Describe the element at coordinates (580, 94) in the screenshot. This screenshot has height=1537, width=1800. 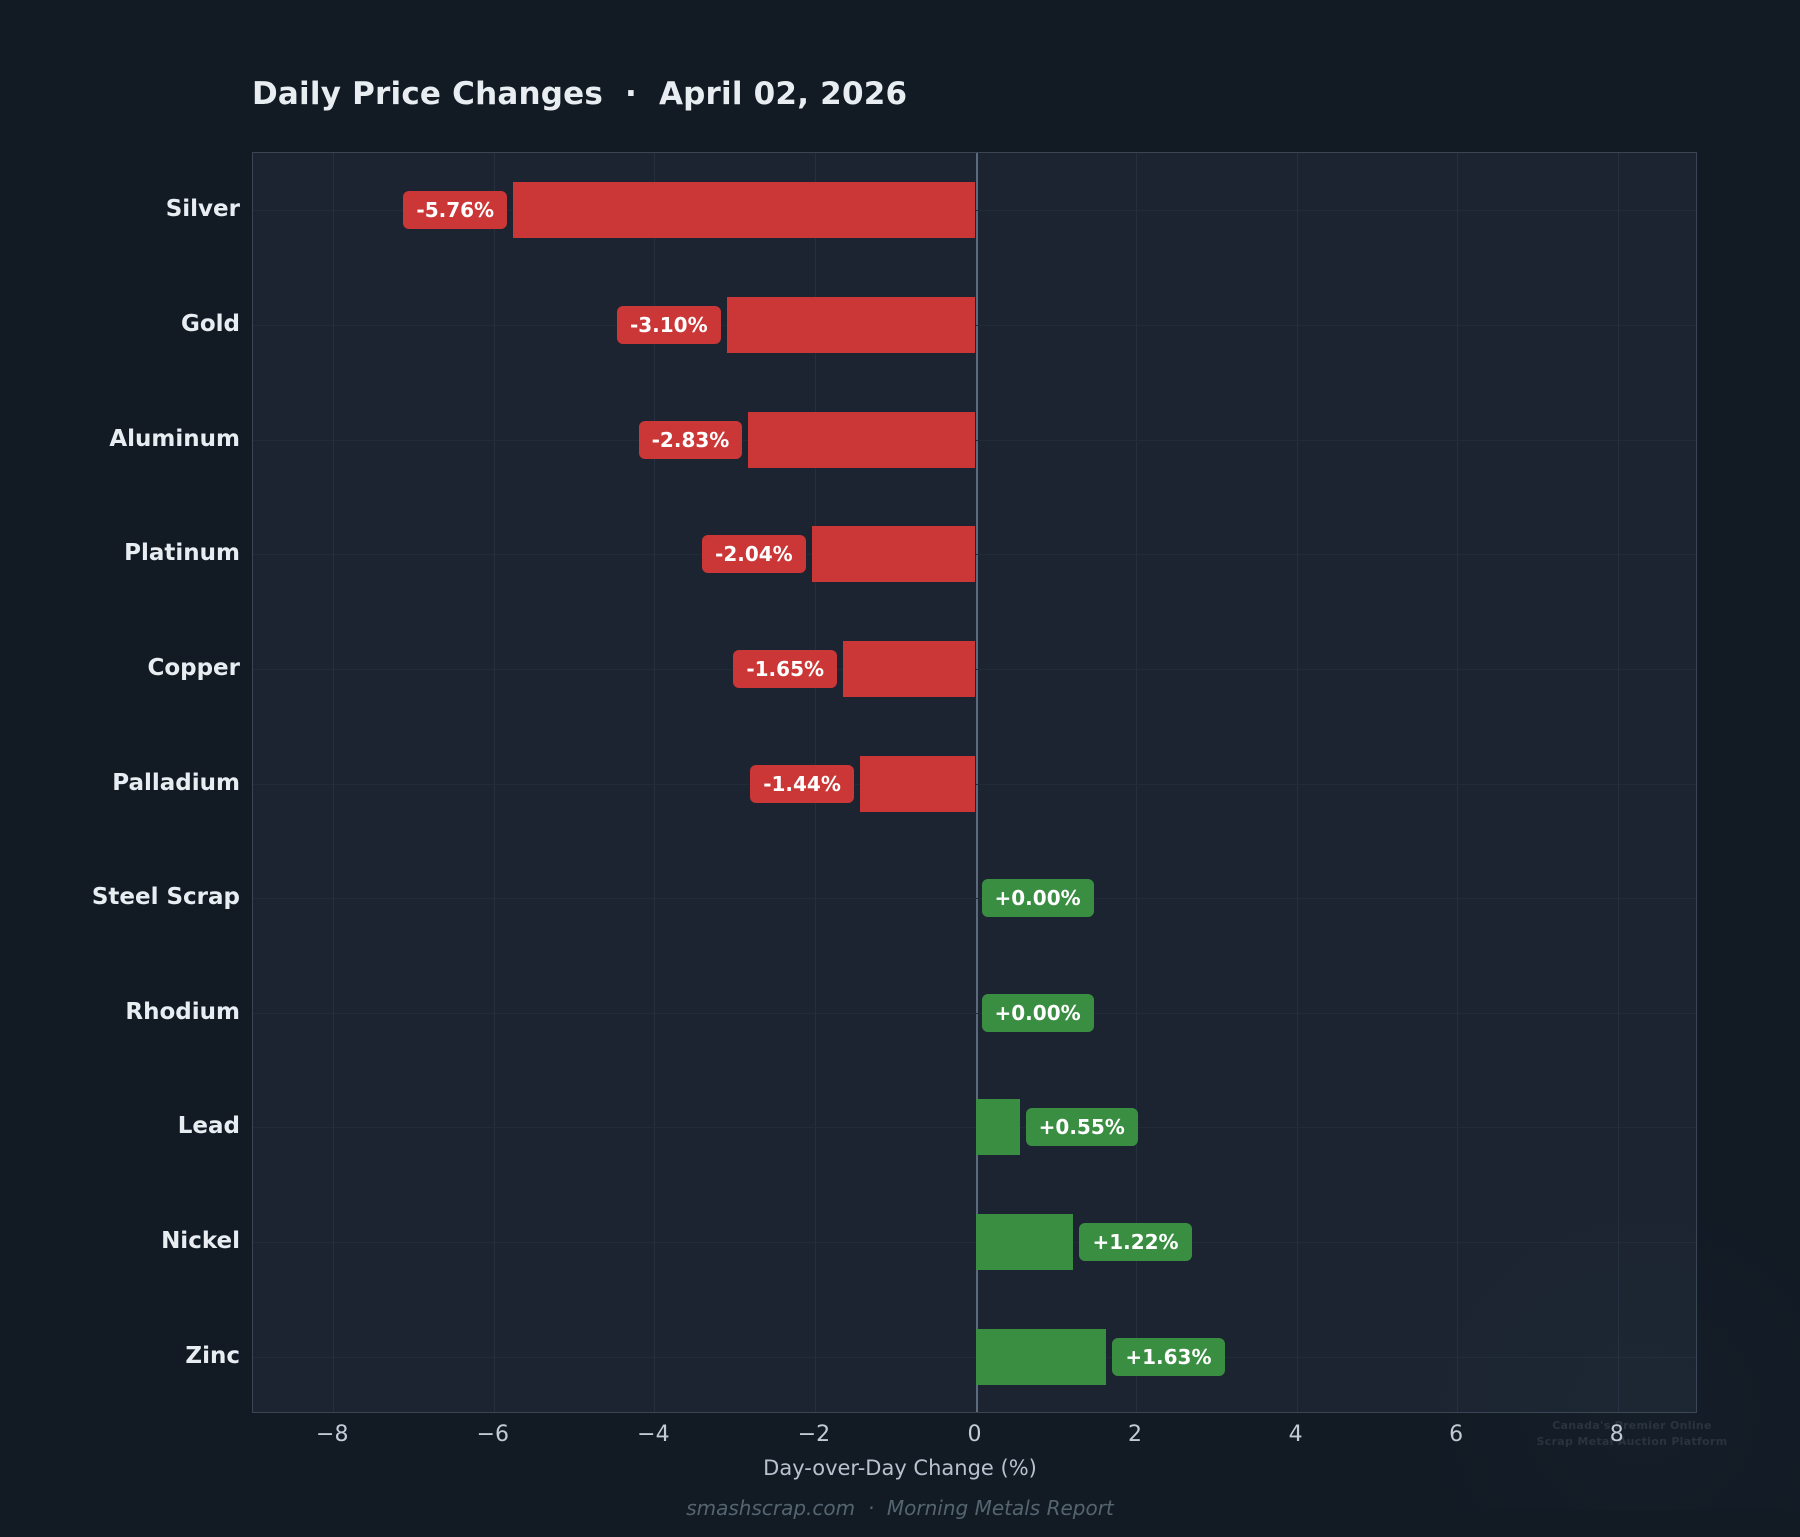
I see `page-title: Daily Price Changes · April 02, 2026` at that location.